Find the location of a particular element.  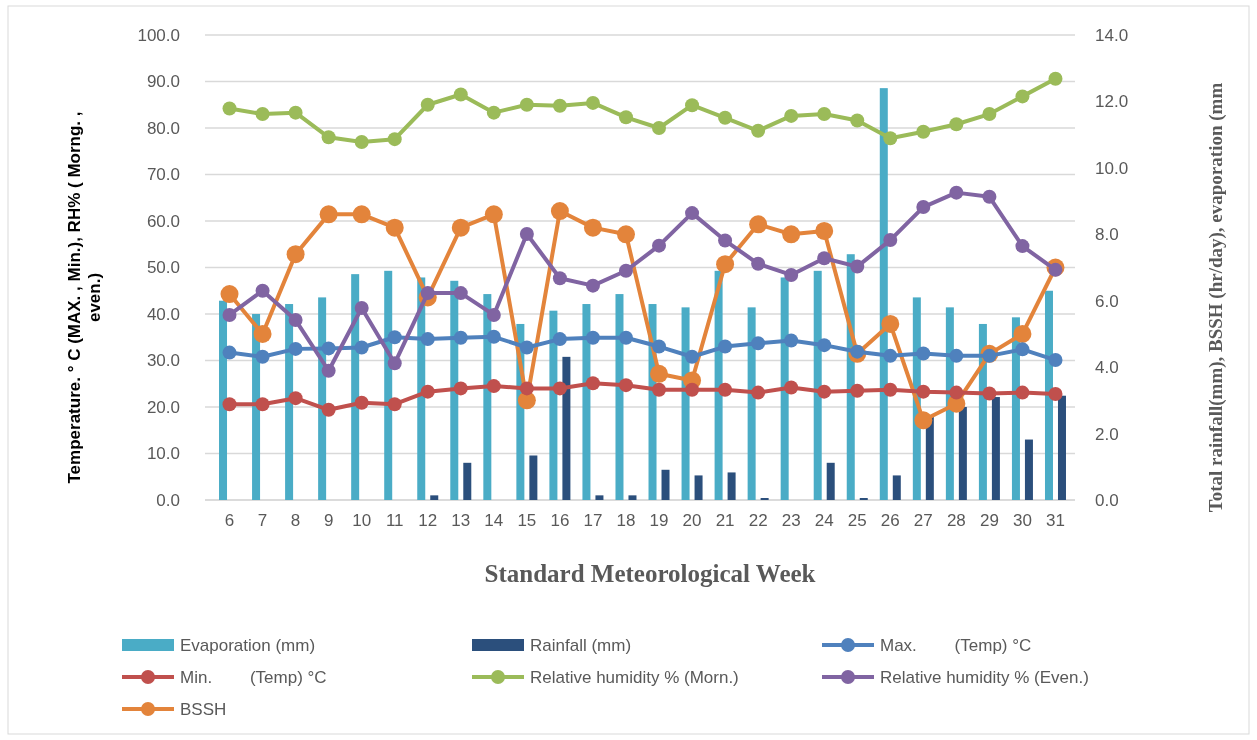

x-tick-label: 24 is located at coordinates (824, 521).